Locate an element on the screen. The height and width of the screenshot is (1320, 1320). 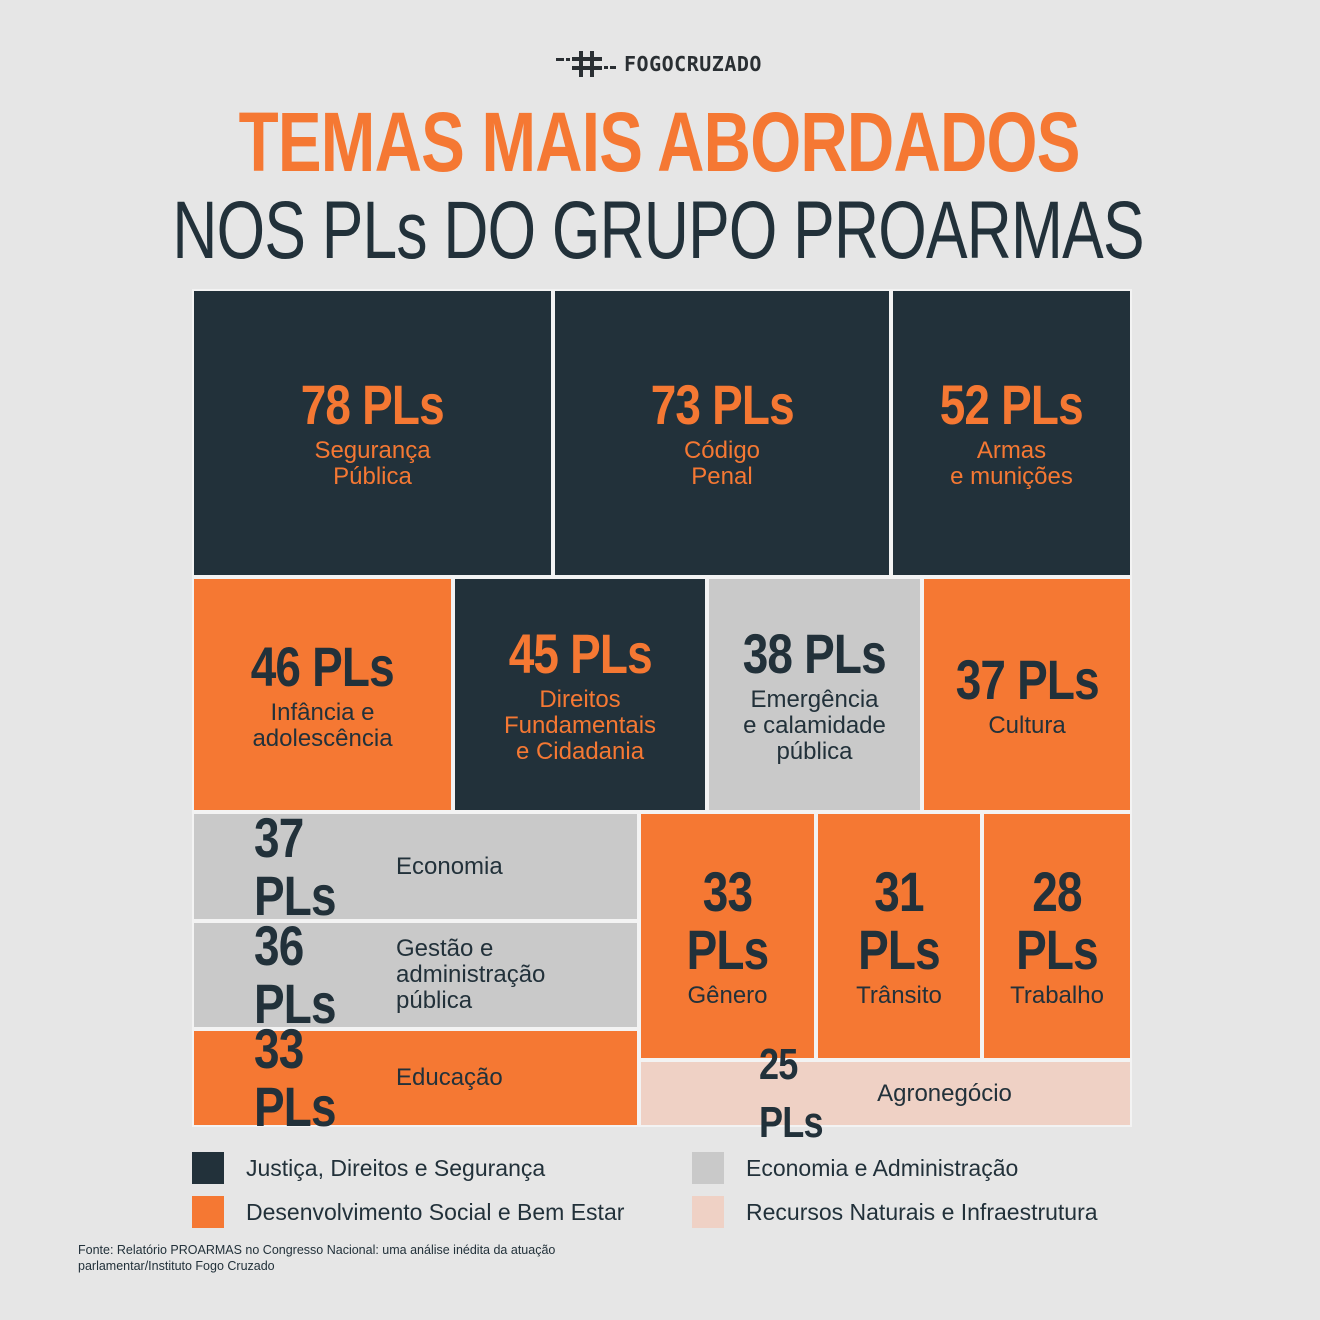
cell-label: Segurança Pública is located at coordinates (372, 463).